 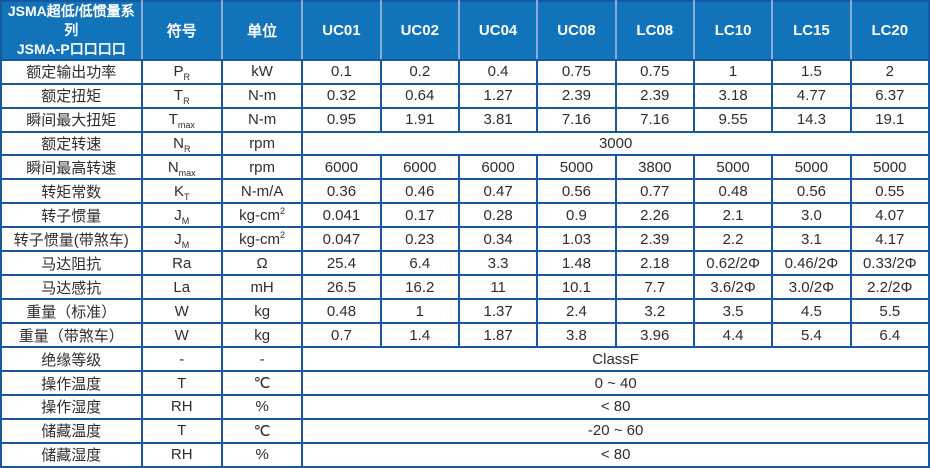 What do you see at coordinates (576, 239) in the screenshot?
I see `value-cell: 1.03` at bounding box center [576, 239].